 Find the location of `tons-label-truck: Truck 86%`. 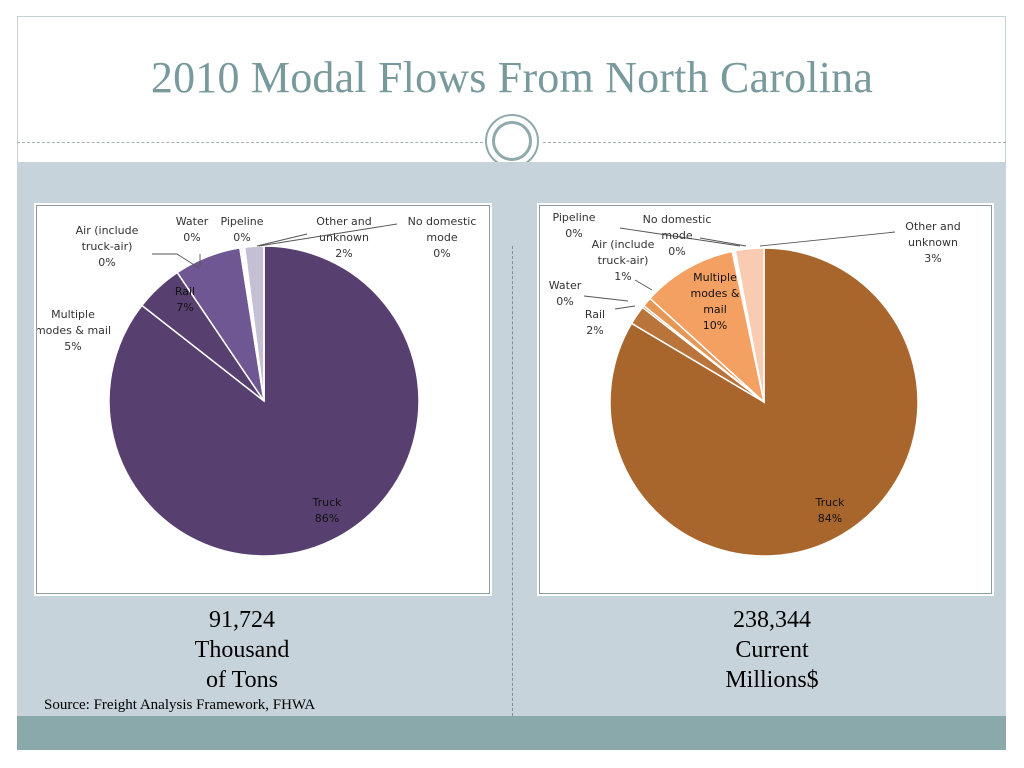

tons-label-truck: Truck 86% is located at coordinates (326, 510).